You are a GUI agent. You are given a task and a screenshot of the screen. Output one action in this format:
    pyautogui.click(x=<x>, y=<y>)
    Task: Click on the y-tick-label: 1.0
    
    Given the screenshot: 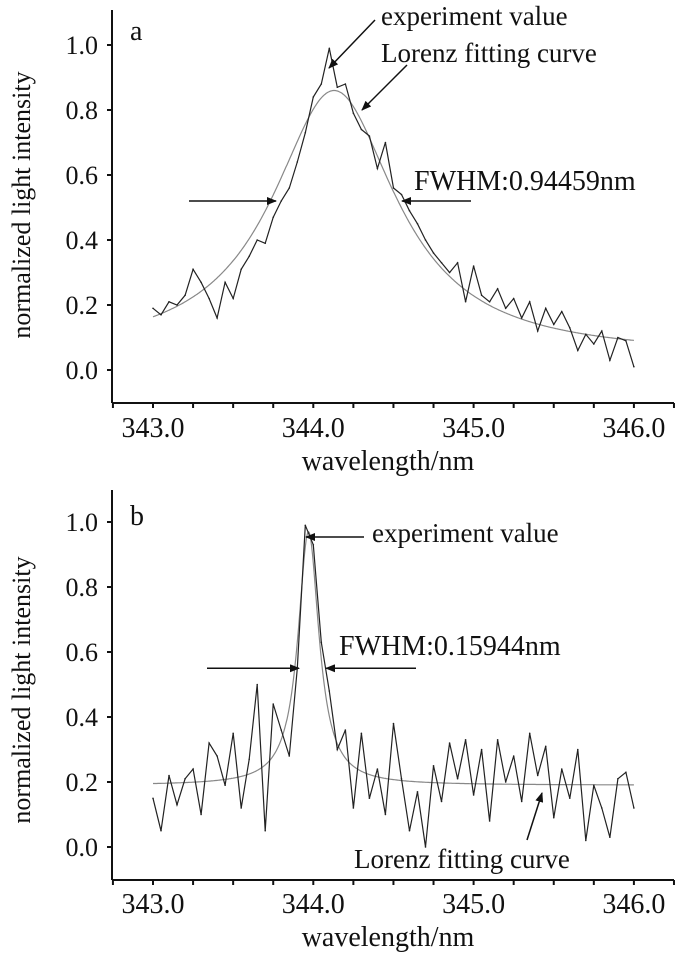 What is the action you would take?
    pyautogui.click(x=82, y=45)
    